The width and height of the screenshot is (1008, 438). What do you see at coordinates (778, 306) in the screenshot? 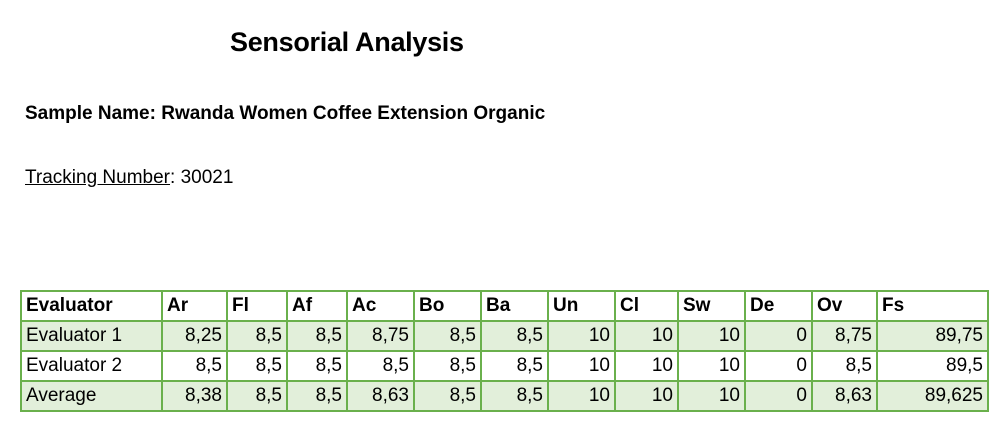
I see `column-header-de: De` at bounding box center [778, 306].